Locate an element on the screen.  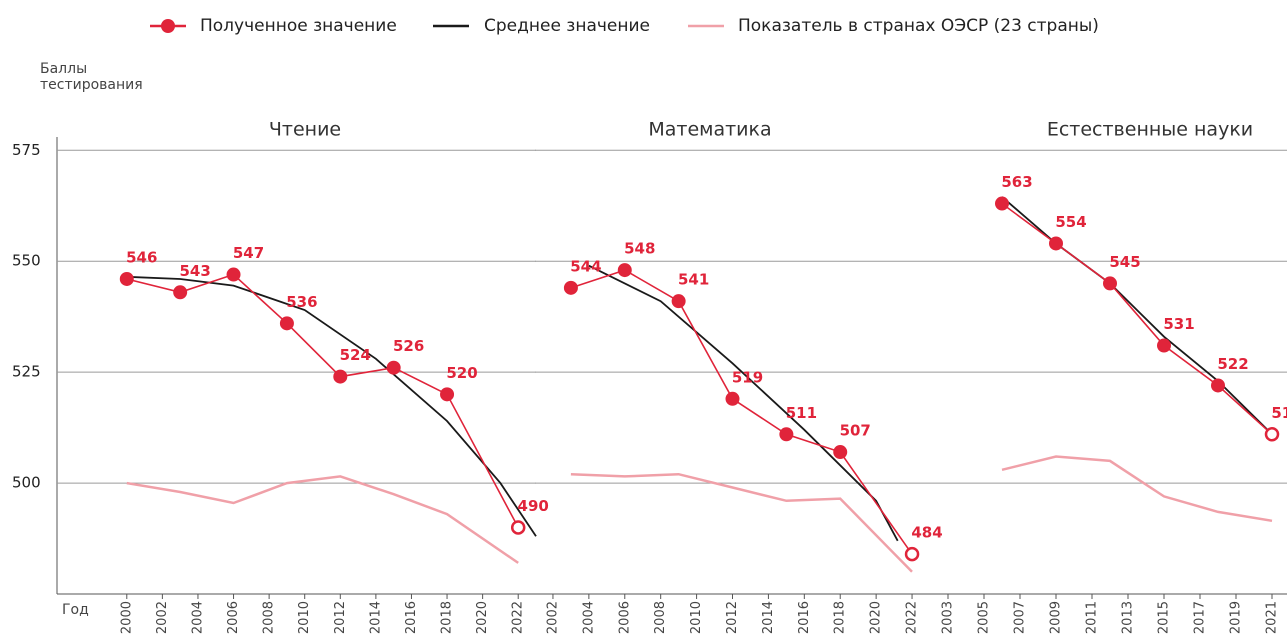
y-tick-label: 500 is located at coordinates (26, 483).